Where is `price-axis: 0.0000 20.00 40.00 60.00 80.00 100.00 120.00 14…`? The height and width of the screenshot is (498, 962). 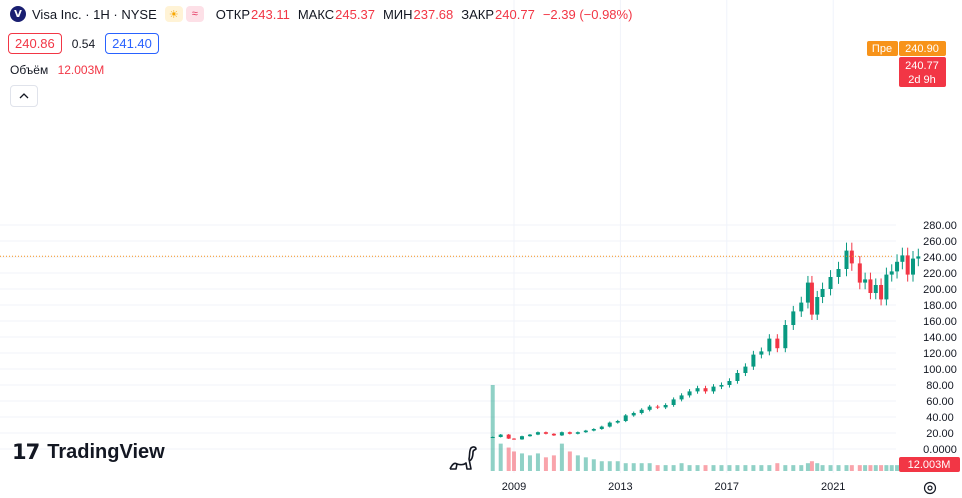 price-axis: 0.0000 20.00 40.00 60.00 80.00 100.00 120.00 14… is located at coordinates (940, 338).